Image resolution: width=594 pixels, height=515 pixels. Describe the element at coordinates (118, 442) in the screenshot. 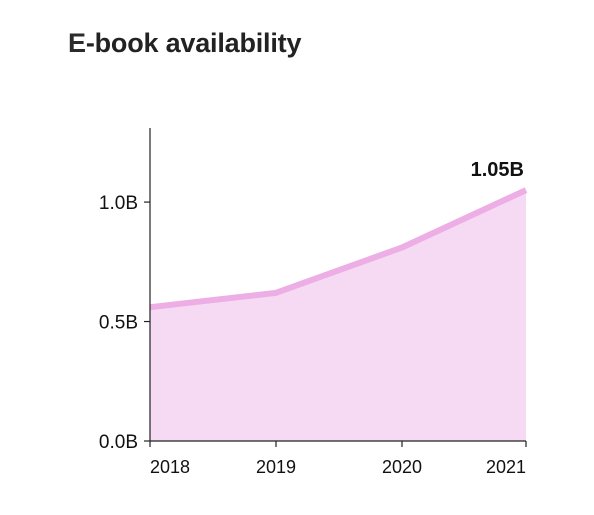

I see `y-tick-label: 0.0B` at that location.